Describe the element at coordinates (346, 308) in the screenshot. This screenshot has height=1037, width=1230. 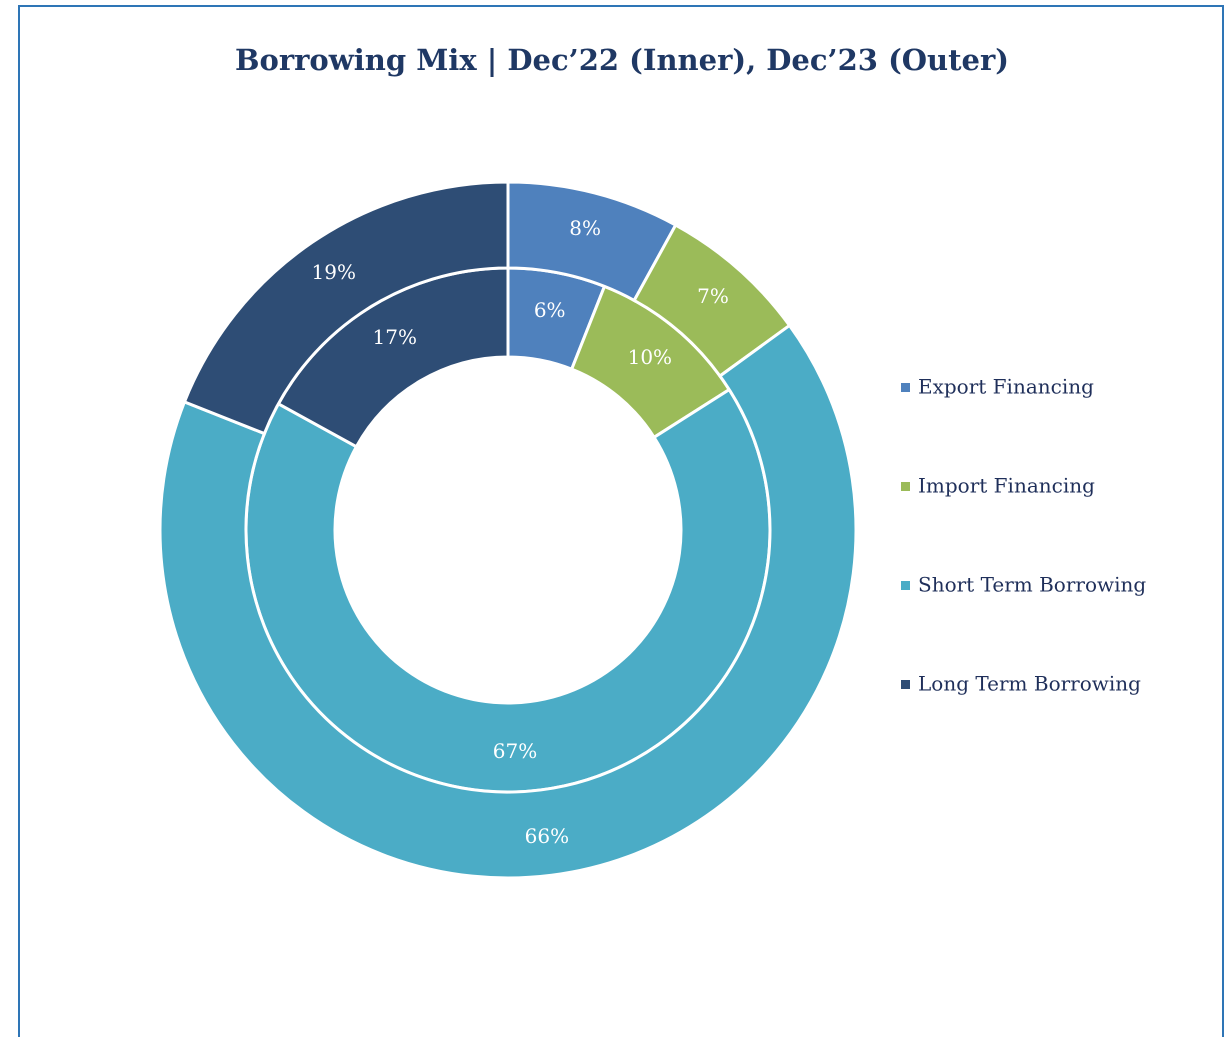
I see `donut-segment` at that location.